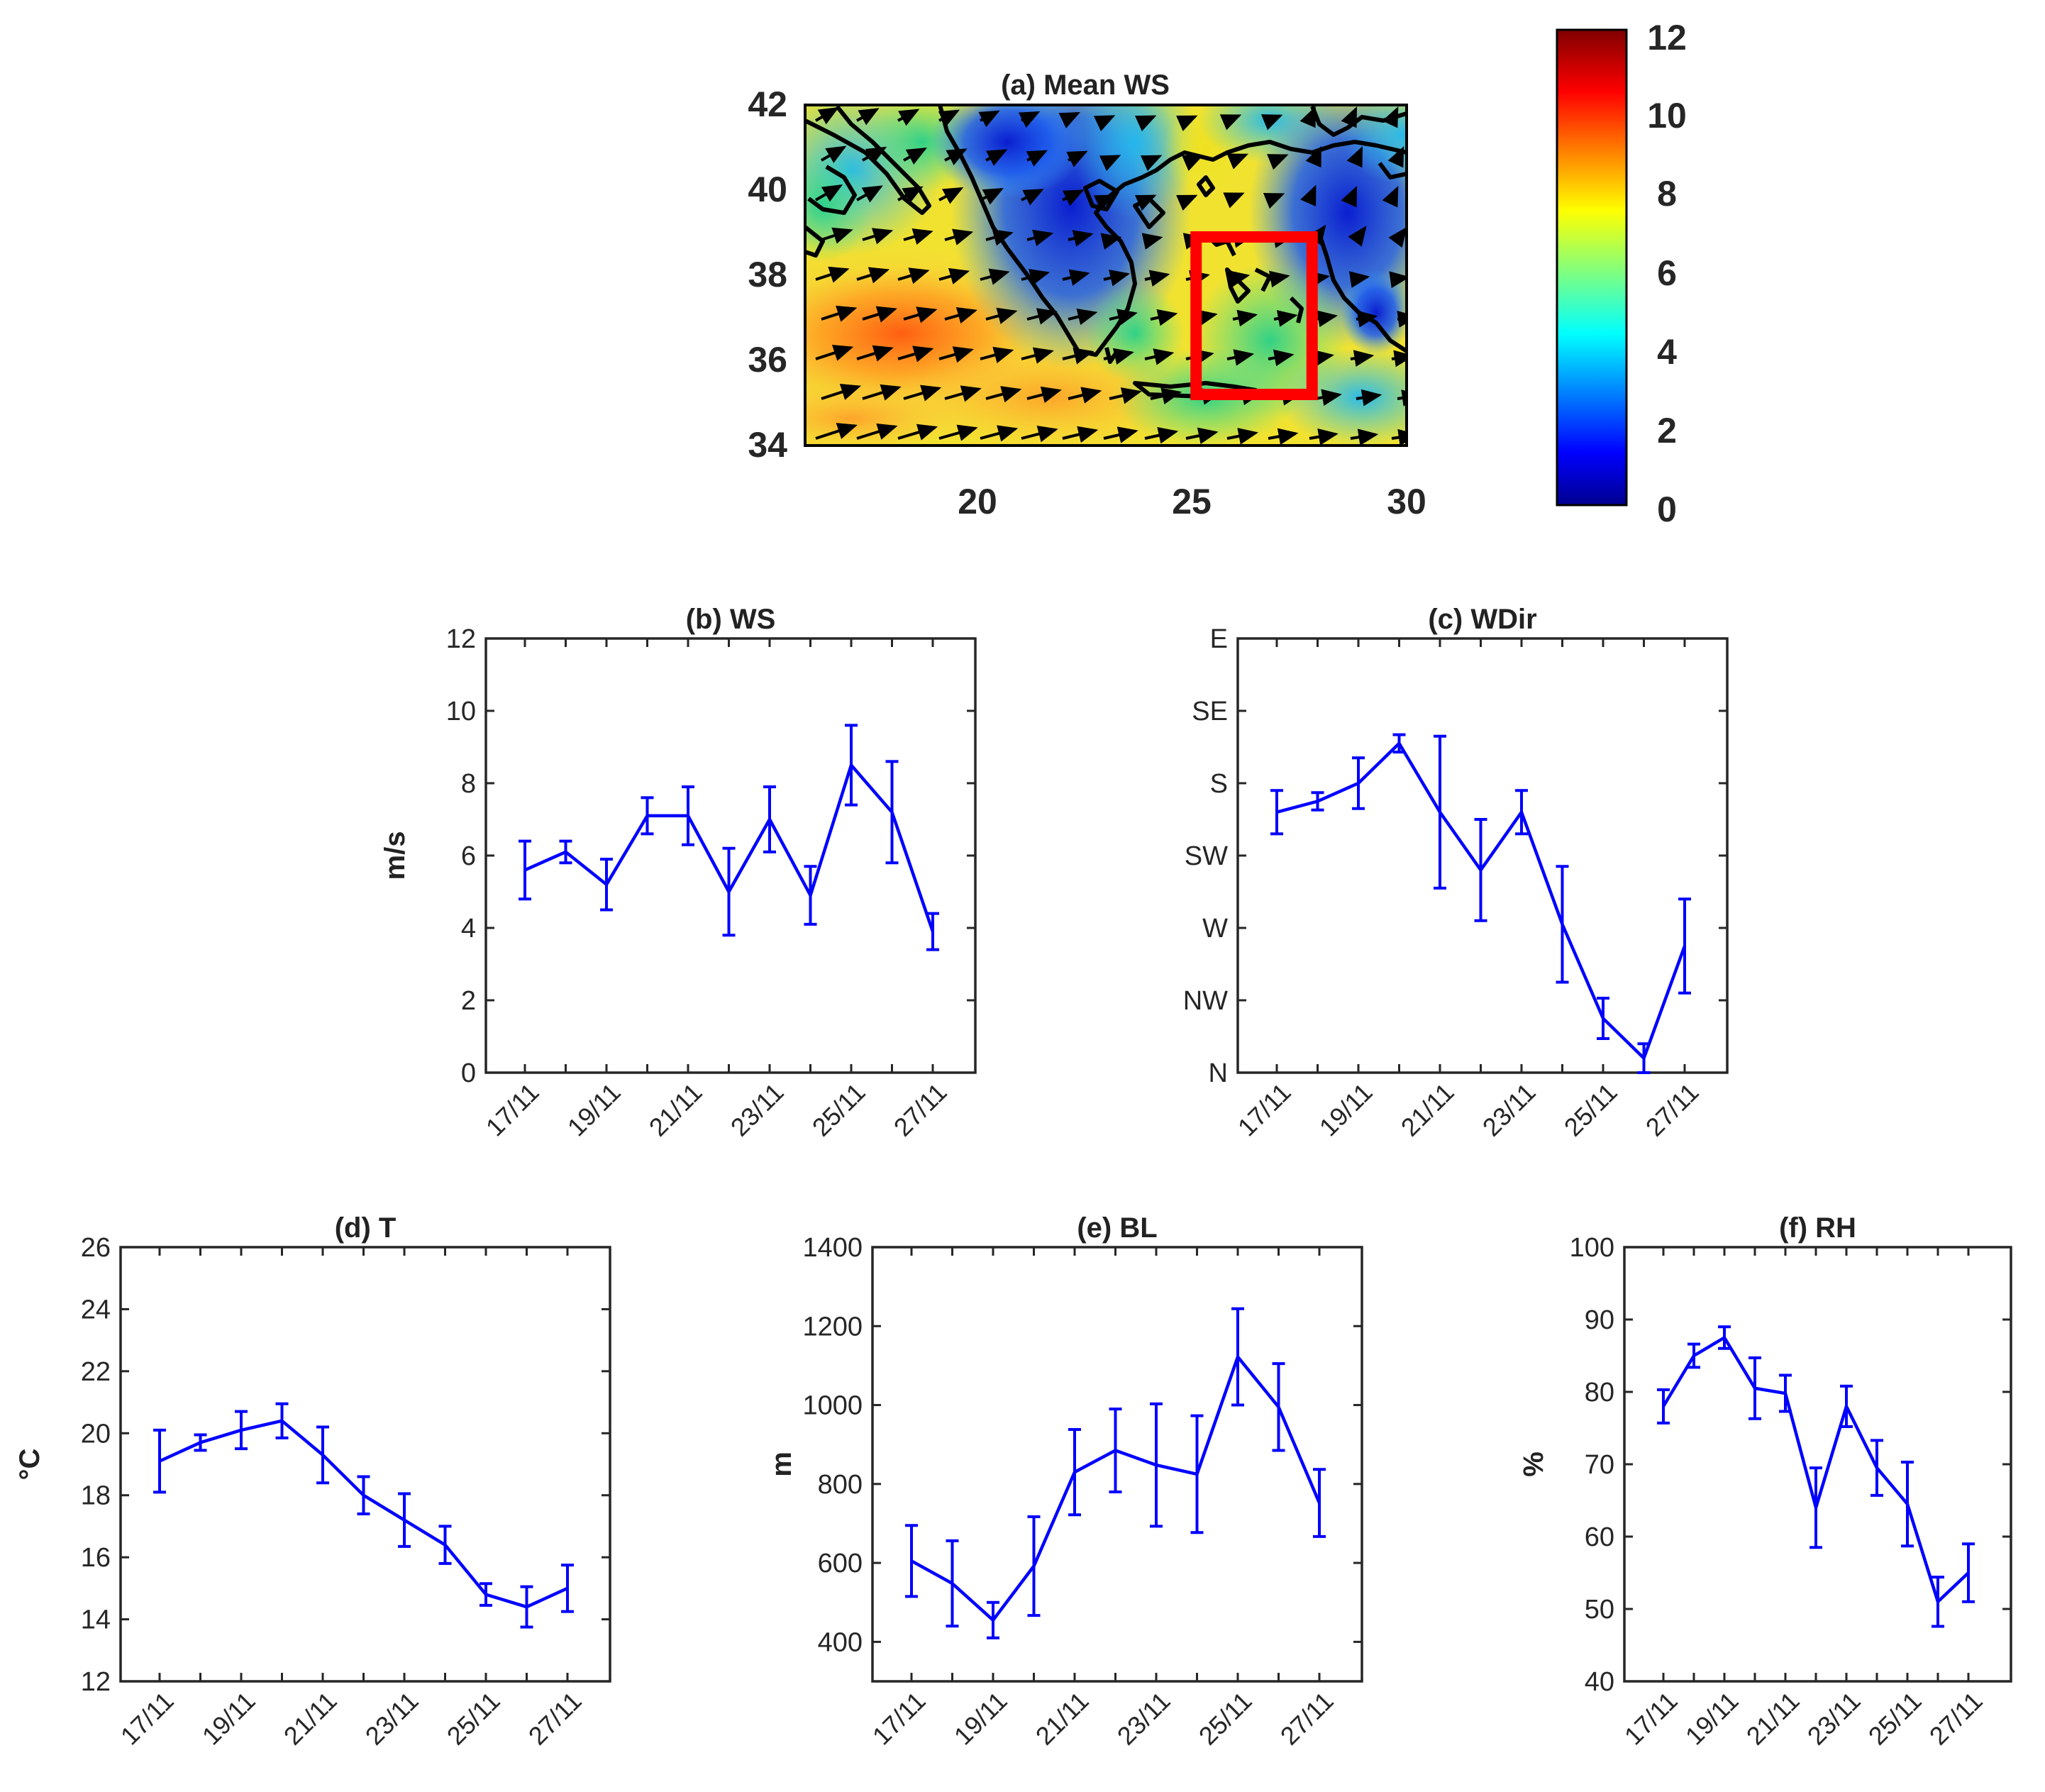 The image size is (2045, 1792). I want to click on panel-a-mean-ws-map: (a) Mean WS, so click(1087, 295).